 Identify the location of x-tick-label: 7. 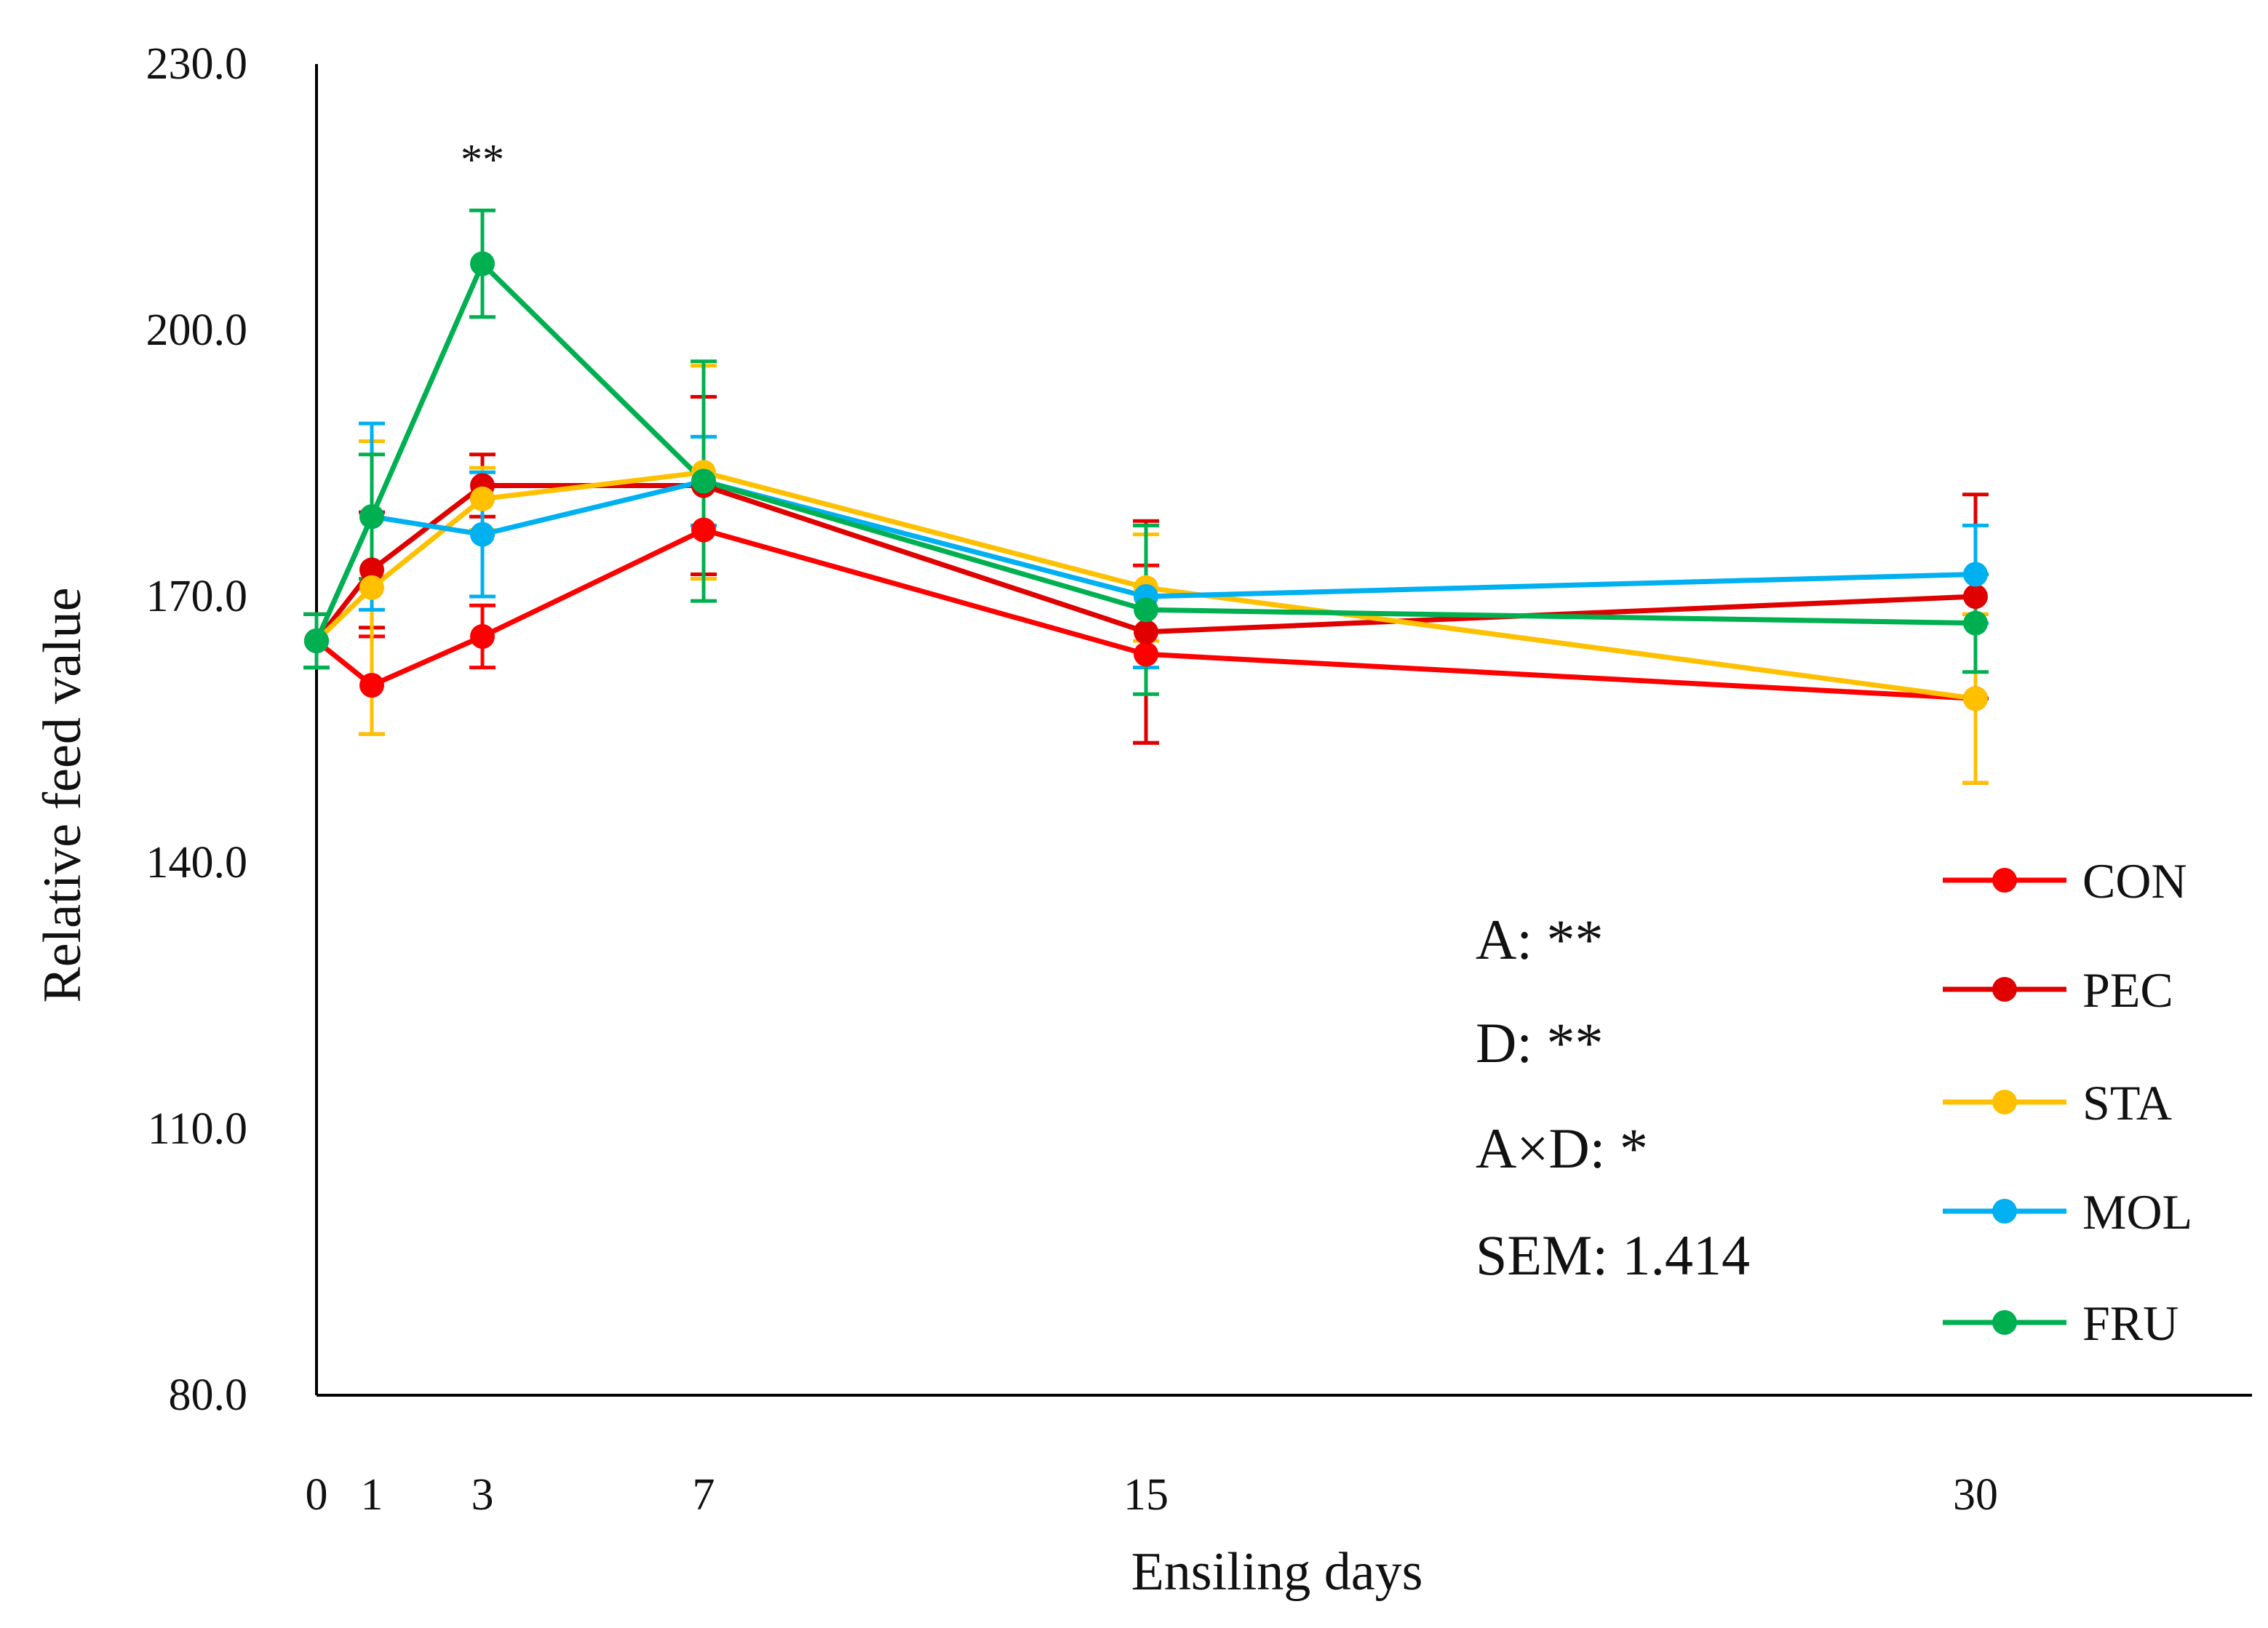
(704, 1495).